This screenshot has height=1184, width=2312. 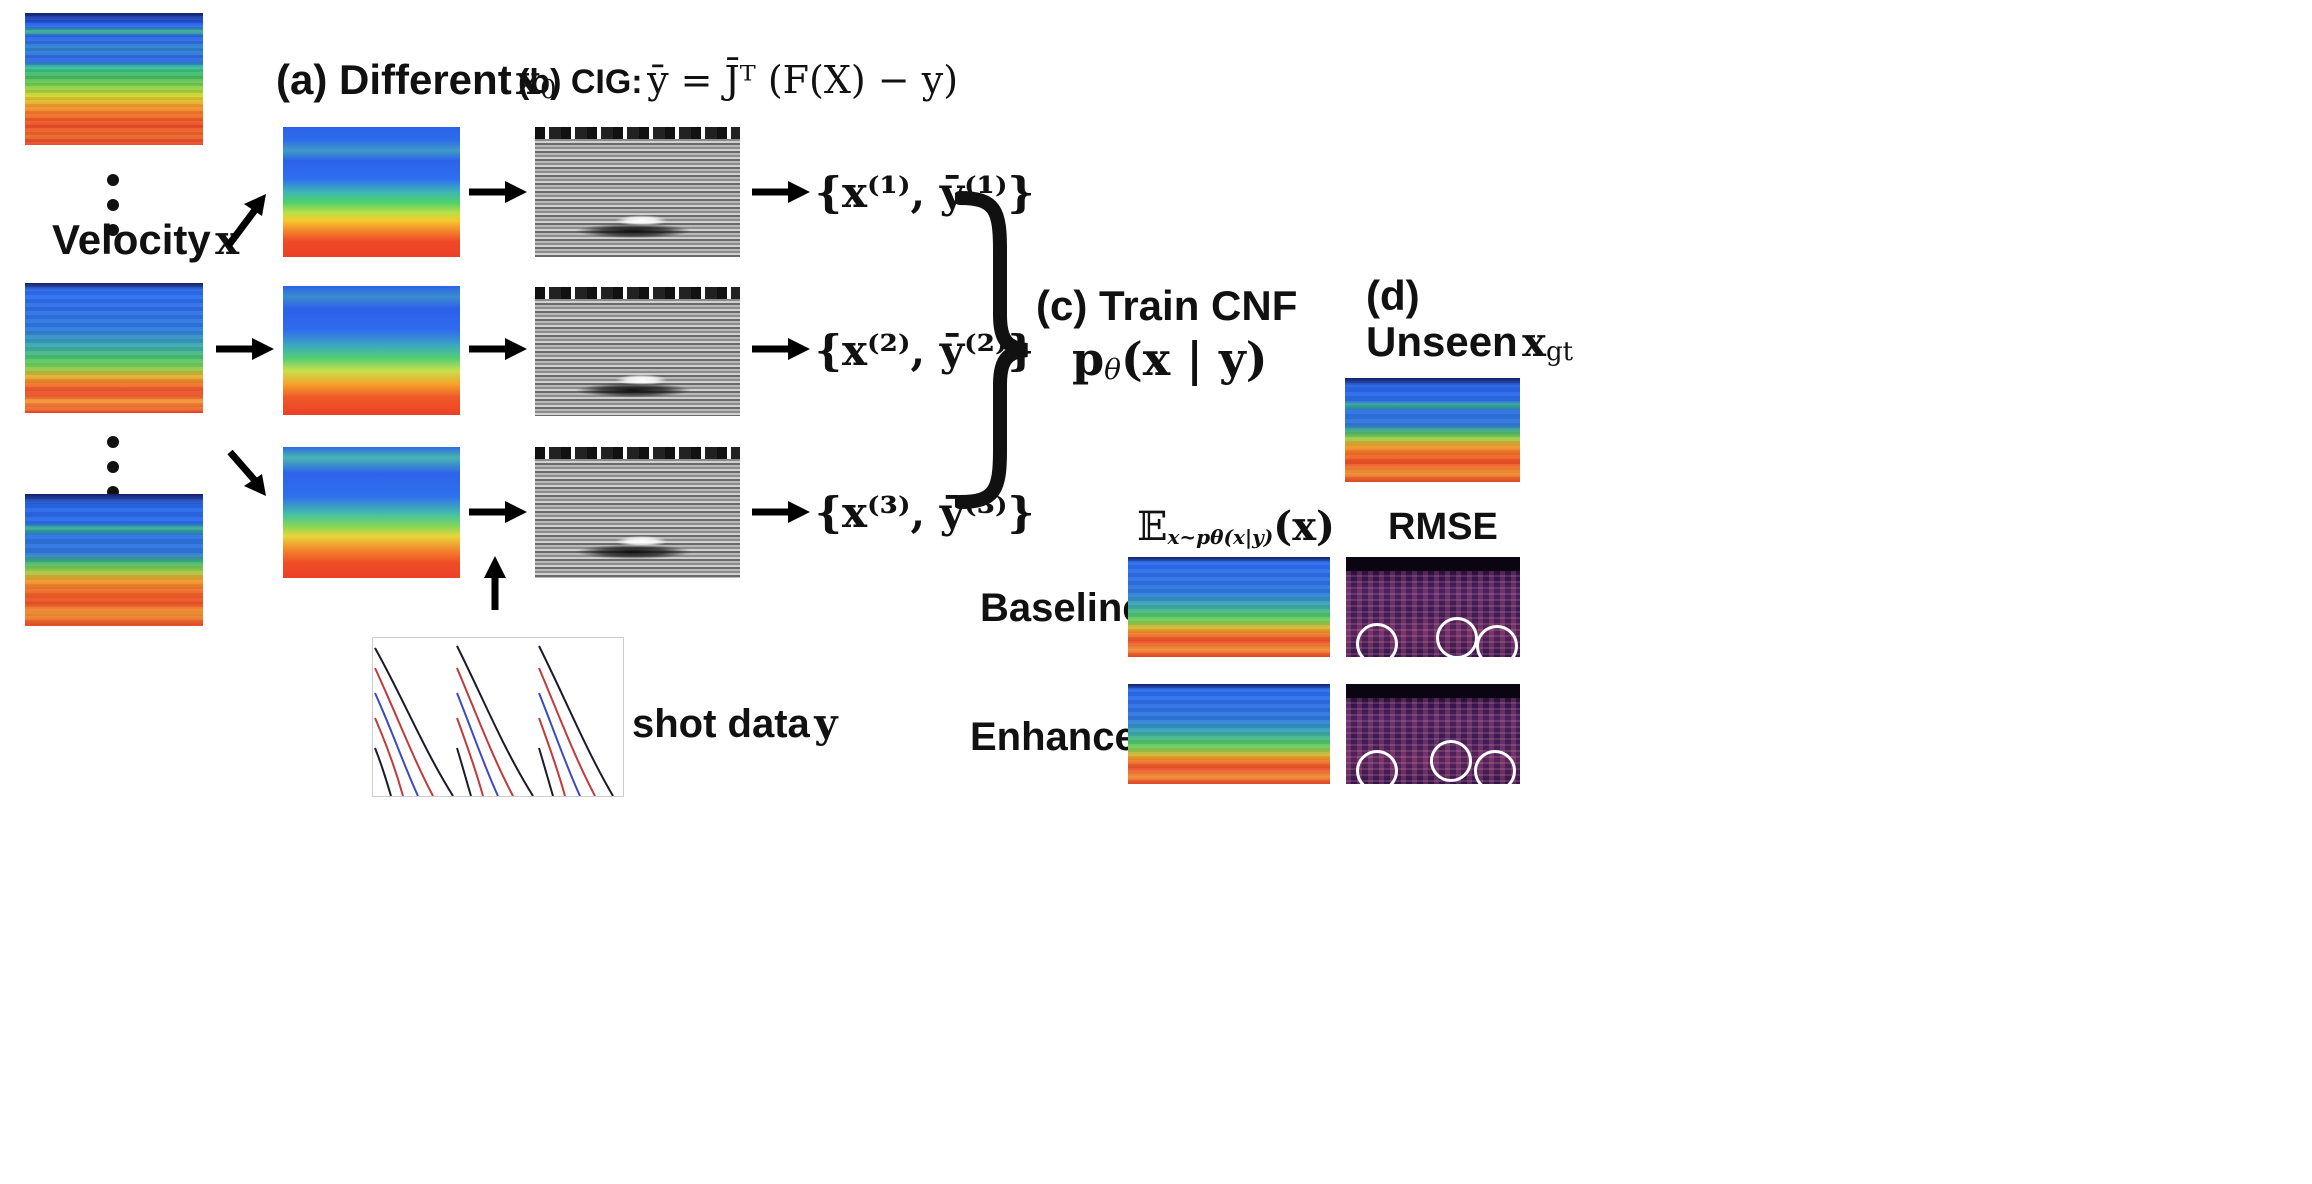 I want to click on enhanced-rmse-map, so click(x=1433, y=734).